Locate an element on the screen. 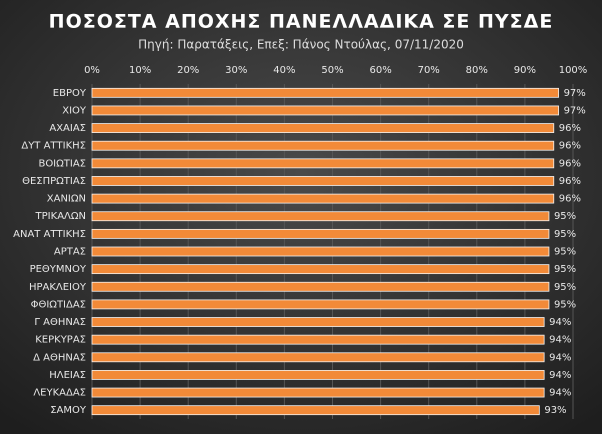  x-tick-label: 60% is located at coordinates (380, 70).